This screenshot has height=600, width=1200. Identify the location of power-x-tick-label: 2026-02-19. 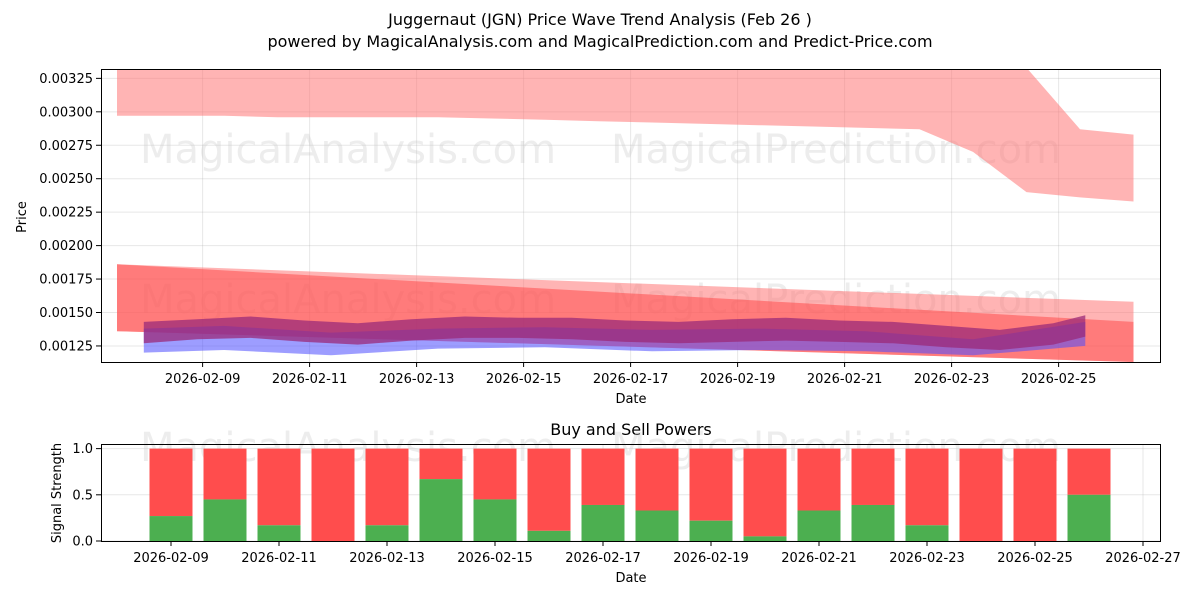
(711, 558).